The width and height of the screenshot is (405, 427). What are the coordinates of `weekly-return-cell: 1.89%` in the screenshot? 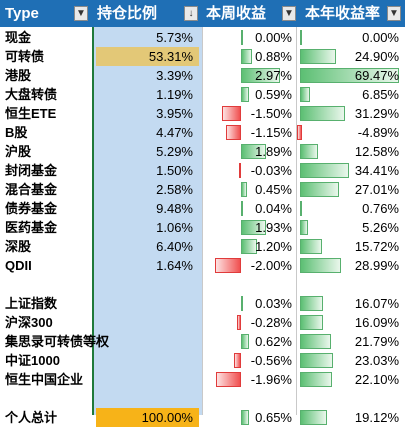 It's located at (273, 151).